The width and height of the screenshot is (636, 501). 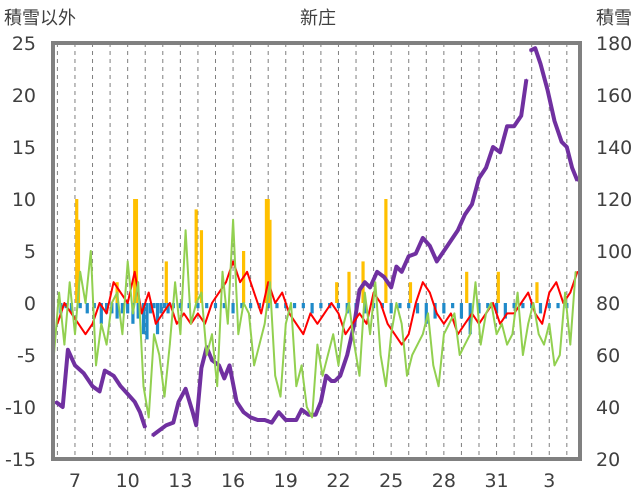 What do you see at coordinates (24, 200) in the screenshot?
I see `left-tick-label: 10` at bounding box center [24, 200].